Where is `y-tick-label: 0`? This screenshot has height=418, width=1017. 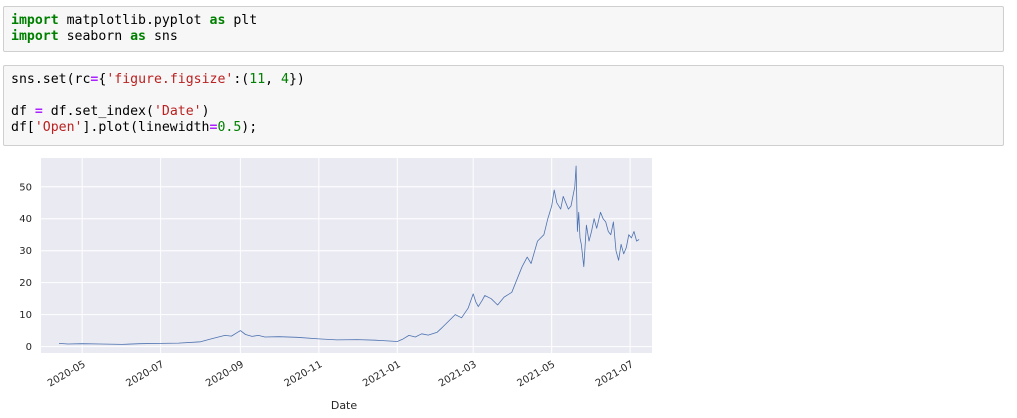
y-tick-label: 0 is located at coordinates (29, 347).